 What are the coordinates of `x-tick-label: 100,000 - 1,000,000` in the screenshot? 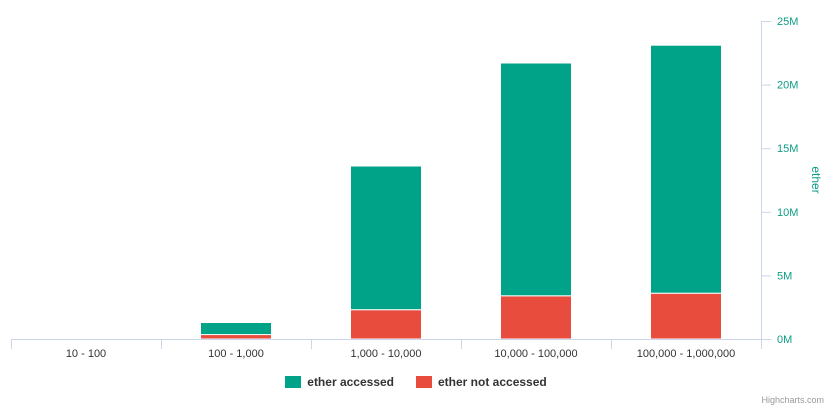 It's located at (686, 354).